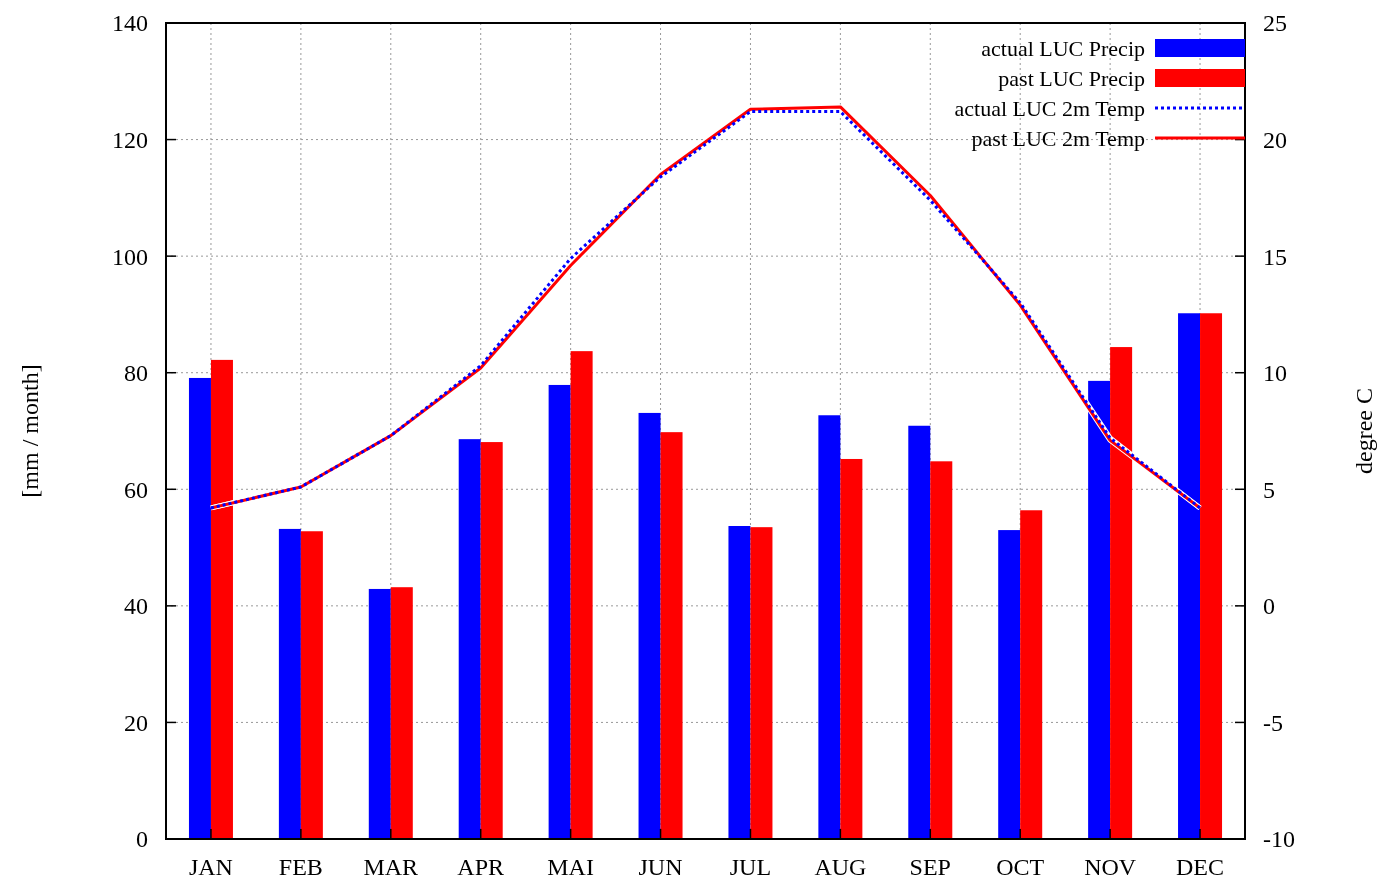 This screenshot has width=1384, height=889. Describe the element at coordinates (1063, 48) in the screenshot. I see `legend-label: actual LUC Precip` at that location.